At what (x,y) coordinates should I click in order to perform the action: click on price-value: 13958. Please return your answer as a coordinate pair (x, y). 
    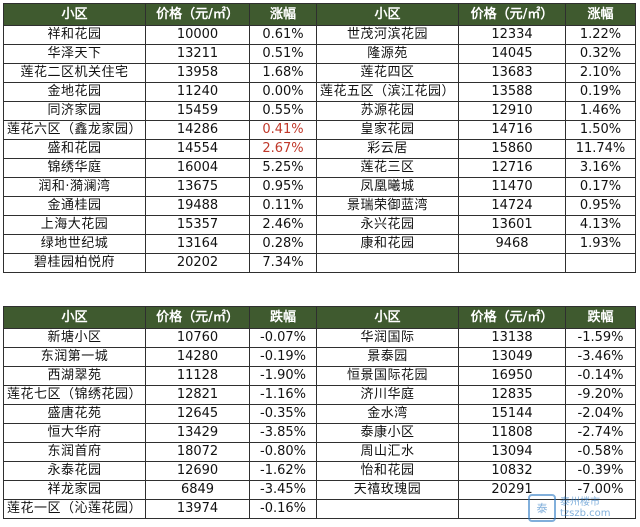
    Looking at the image, I should click on (197, 73).